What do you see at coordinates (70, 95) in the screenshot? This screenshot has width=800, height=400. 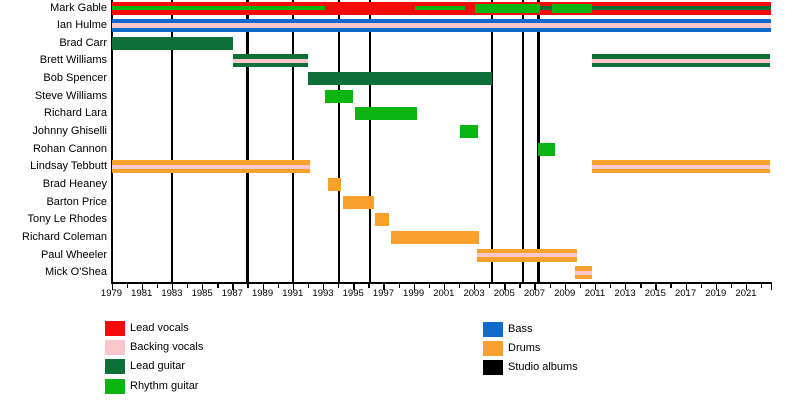 I see `member-label: Steve Williams` at bounding box center [70, 95].